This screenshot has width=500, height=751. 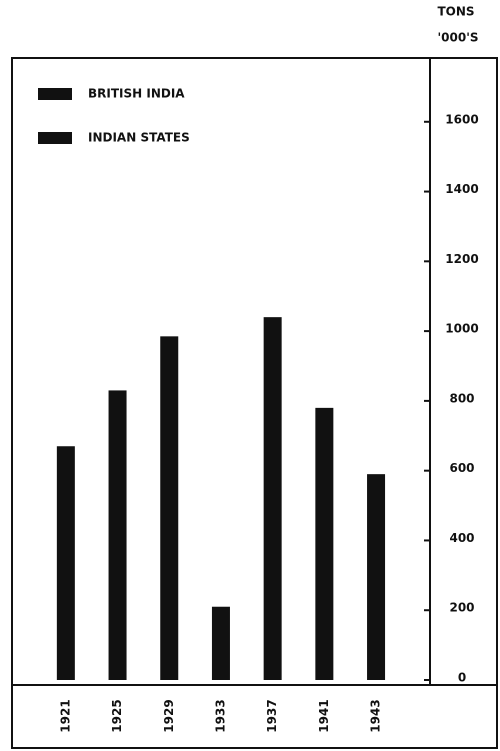 I want to click on y-tick-label: 1600, so click(x=461, y=119).